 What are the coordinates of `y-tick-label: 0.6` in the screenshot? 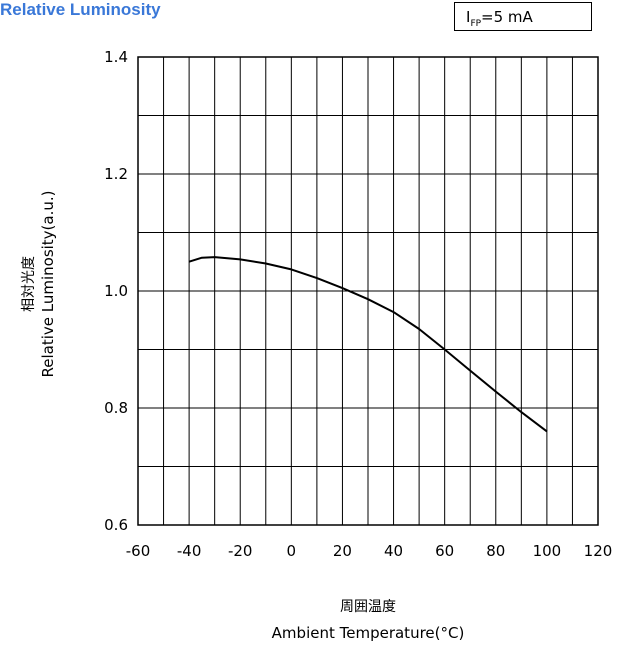 It's located at (116, 525).